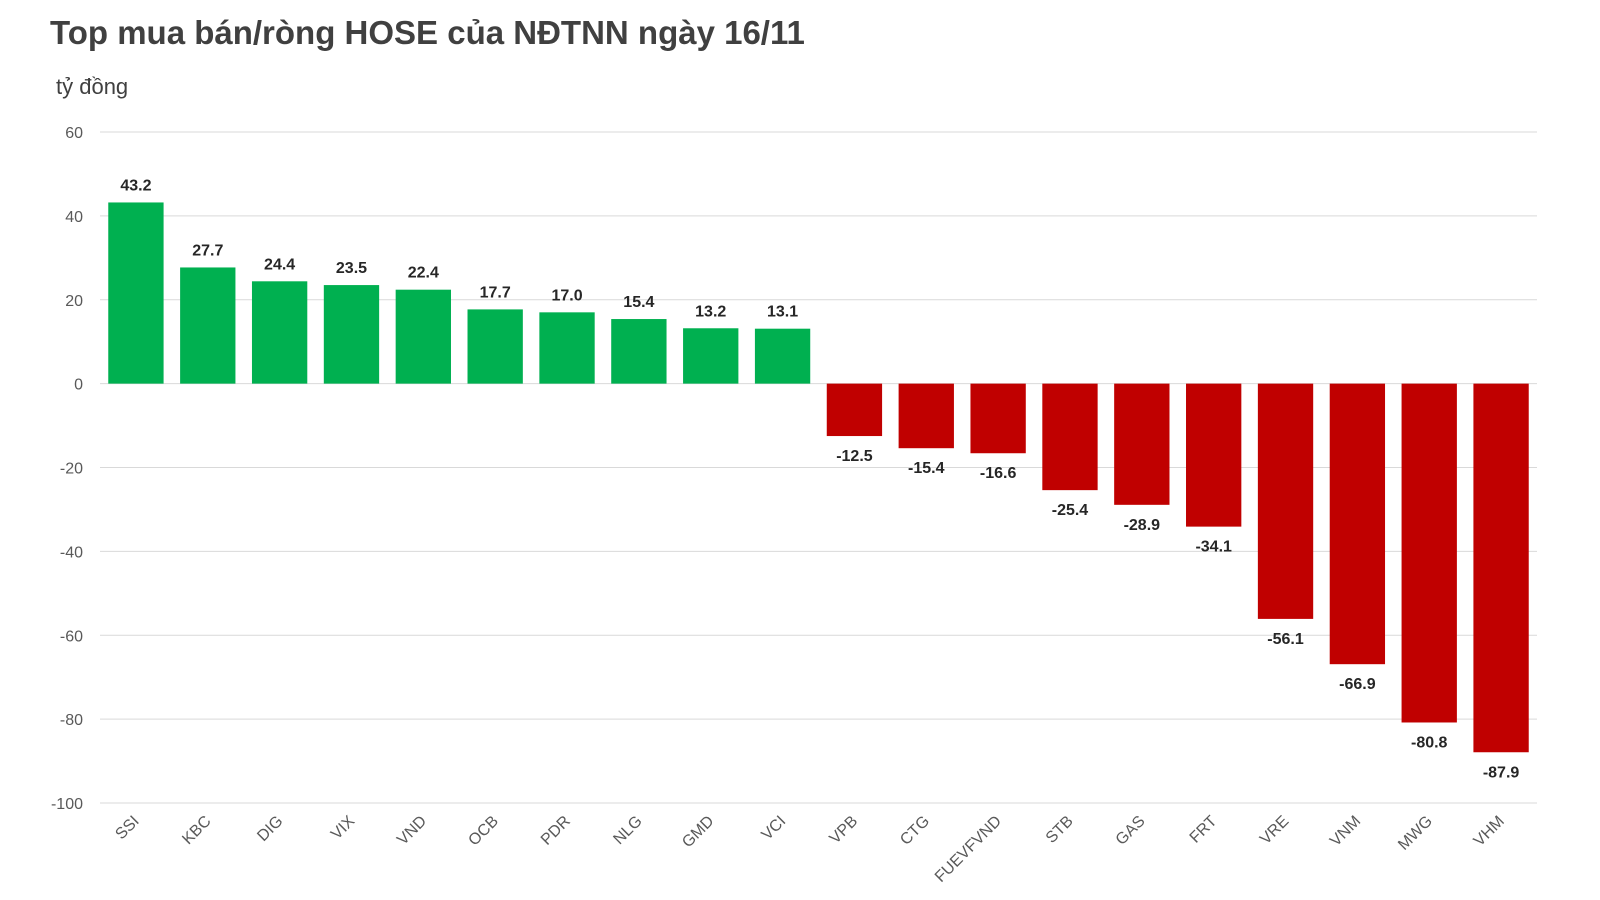 The width and height of the screenshot is (1600, 900). What do you see at coordinates (343, 828) in the screenshot?
I see `x-category-label: VIX` at bounding box center [343, 828].